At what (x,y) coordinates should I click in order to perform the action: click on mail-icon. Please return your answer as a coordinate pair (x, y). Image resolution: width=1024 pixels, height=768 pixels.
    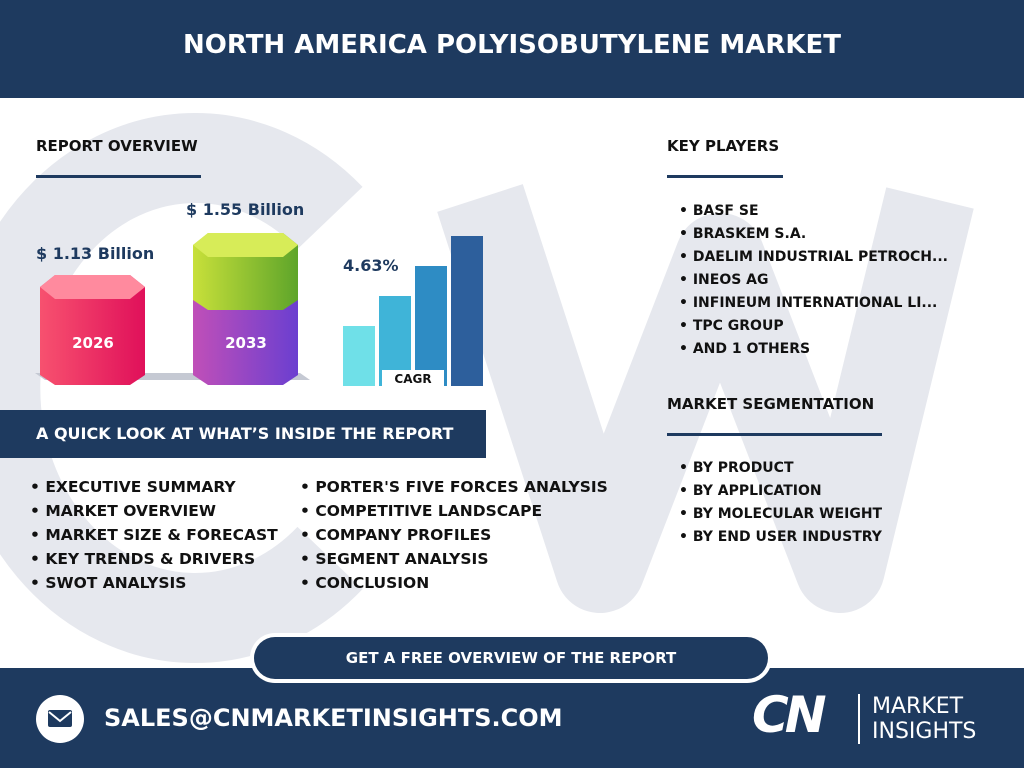
    Looking at the image, I should click on (60, 719).